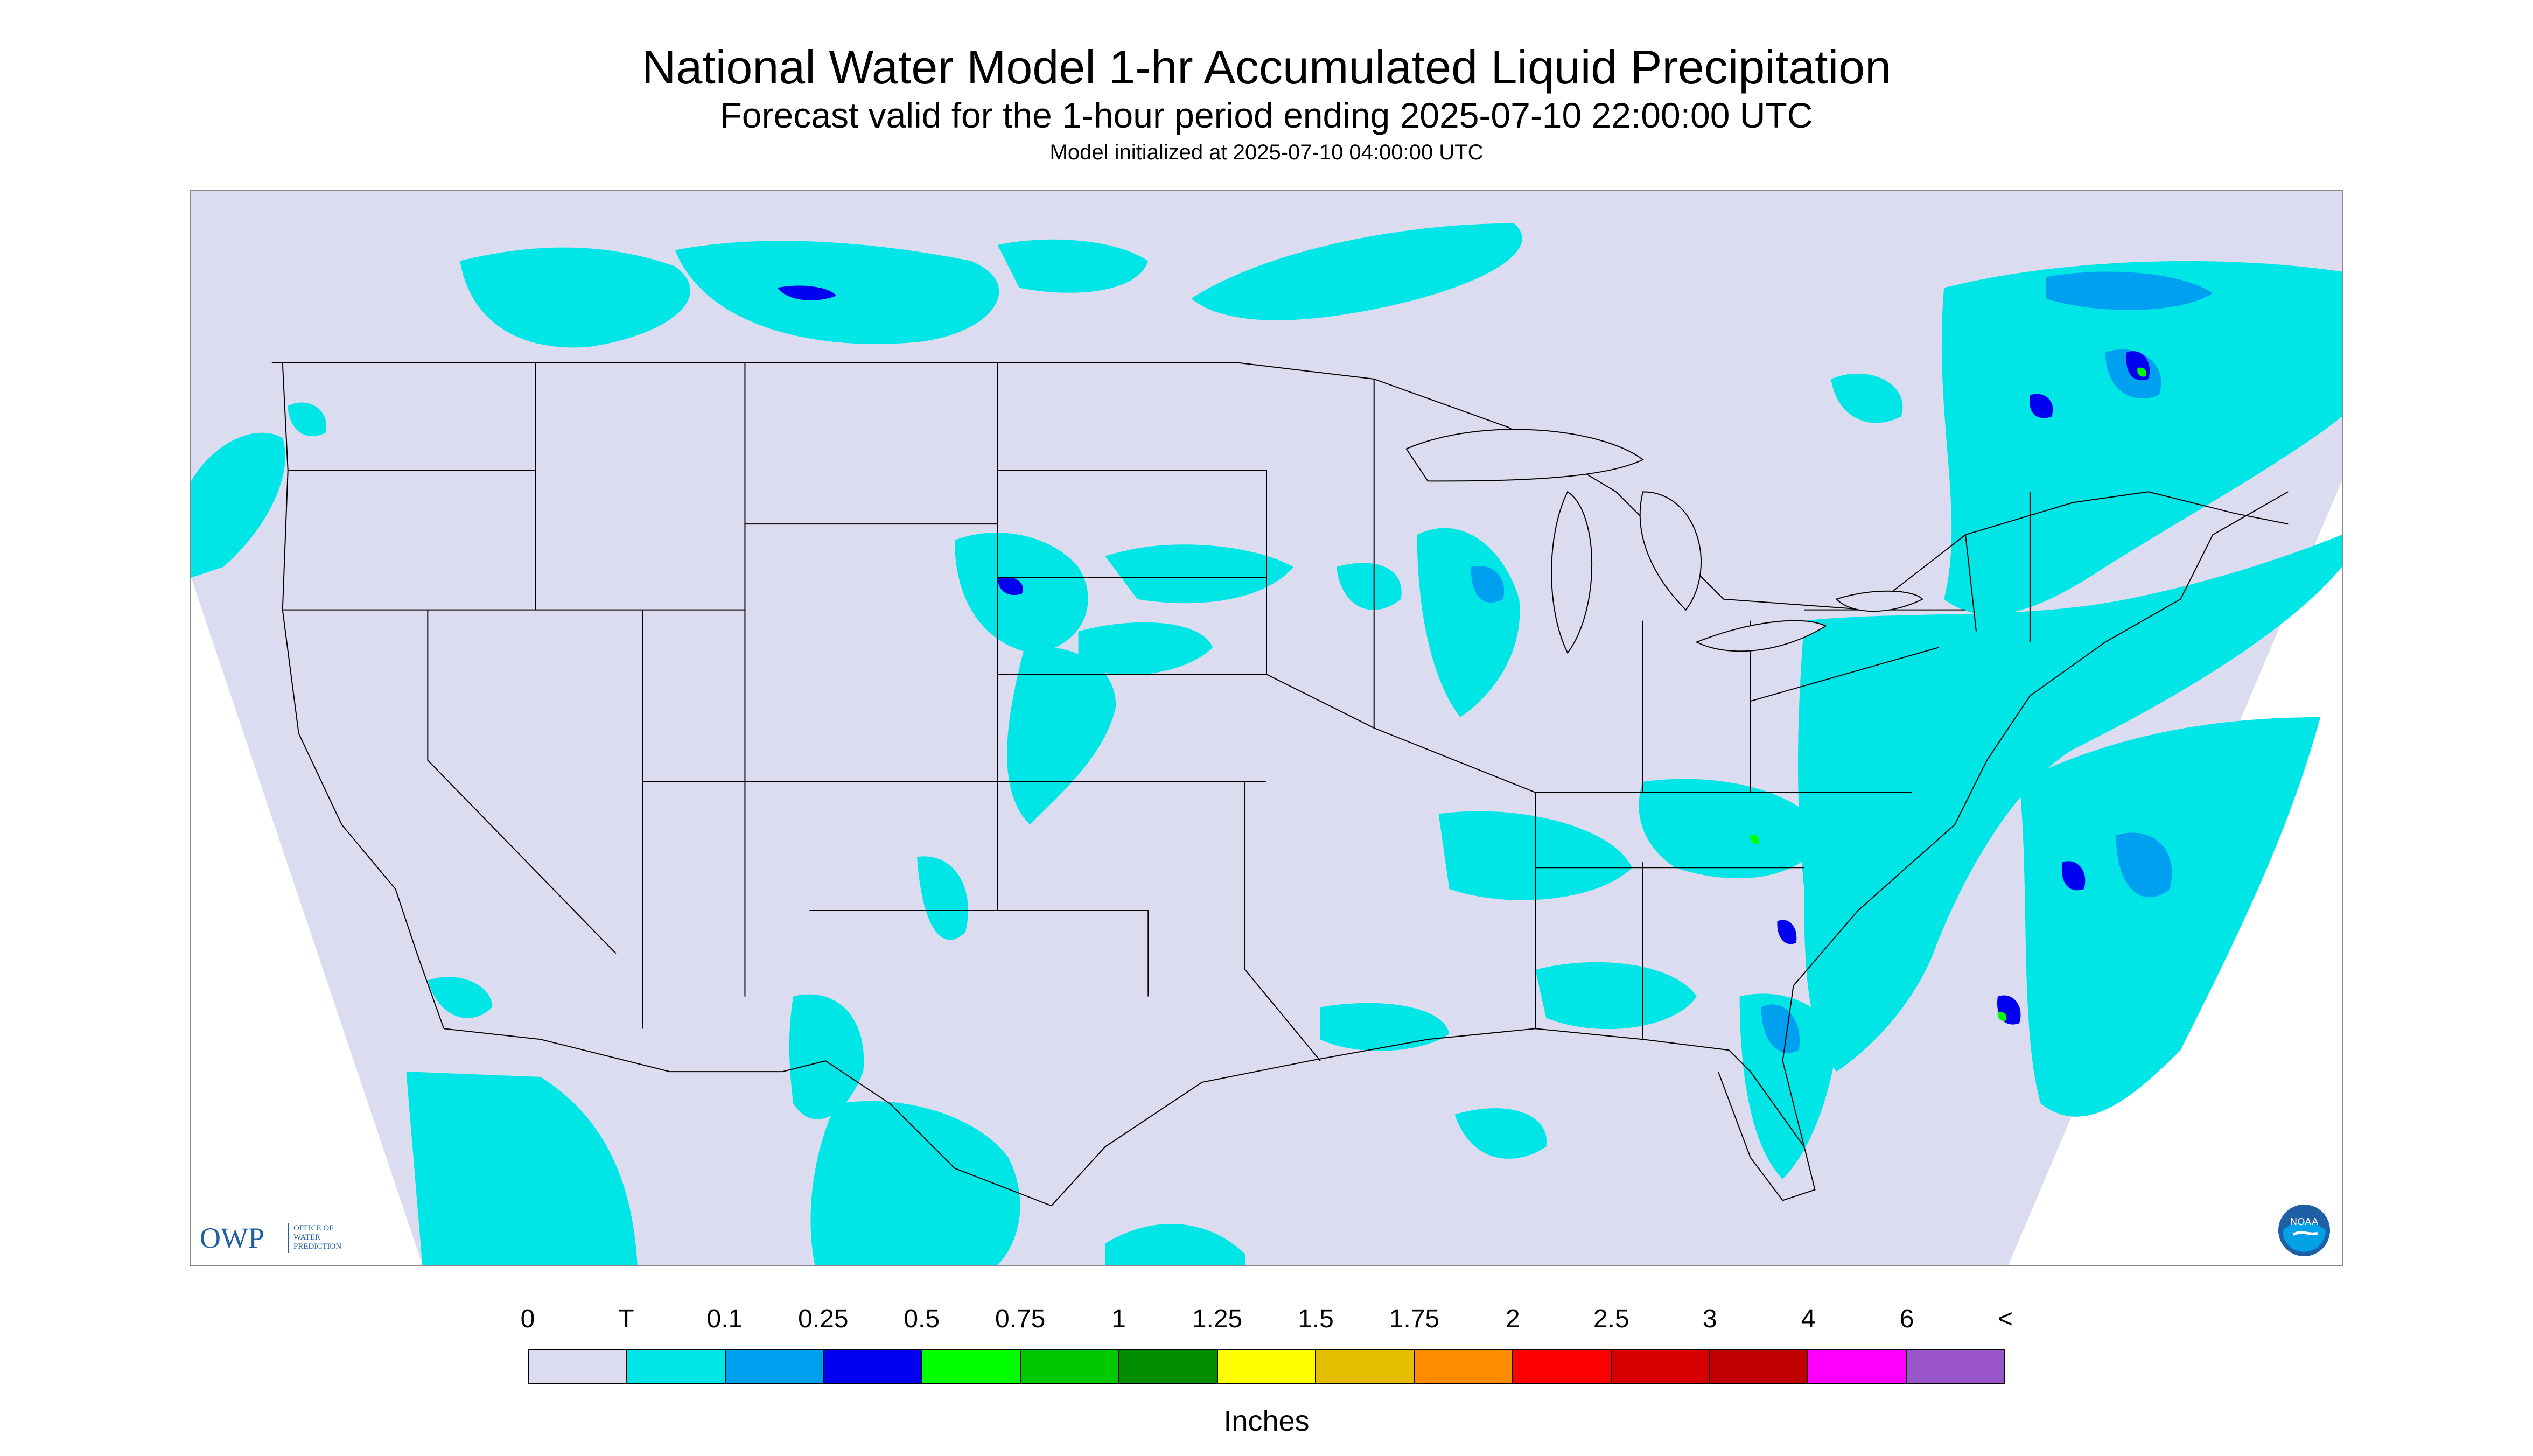  Describe the element at coordinates (1513, 1319) in the screenshot. I see `legend-tick-label: 2` at that location.